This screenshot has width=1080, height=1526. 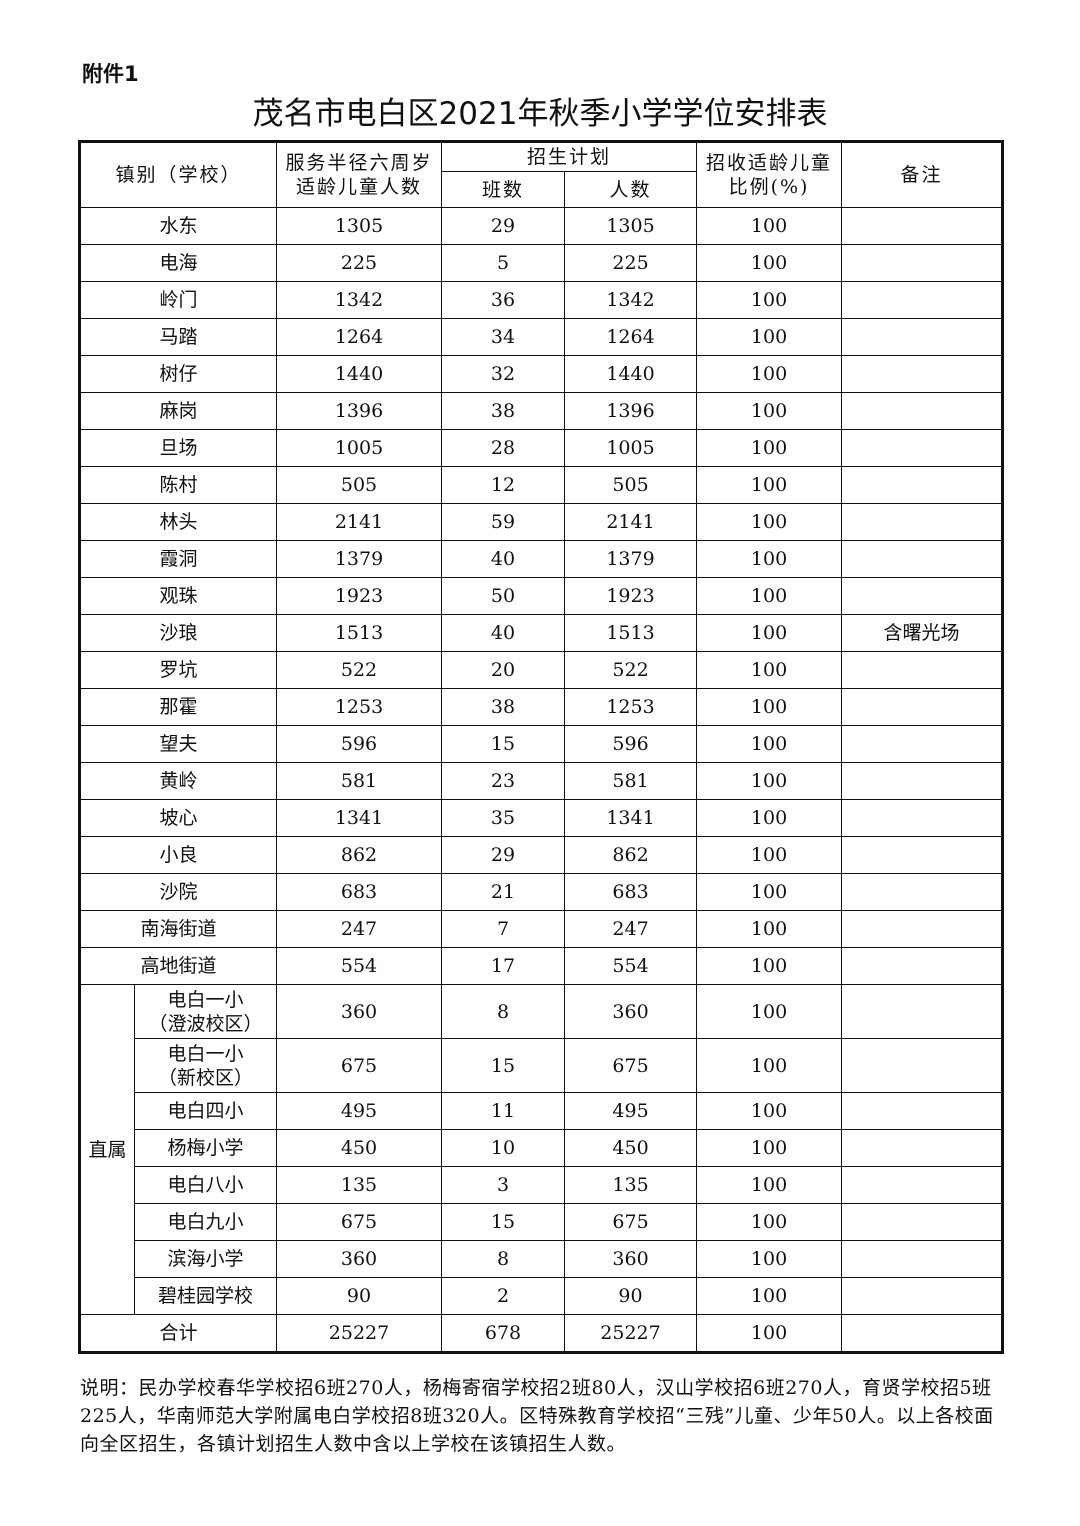 I want to click on attachment-label: 附件1, so click(x=110, y=74).